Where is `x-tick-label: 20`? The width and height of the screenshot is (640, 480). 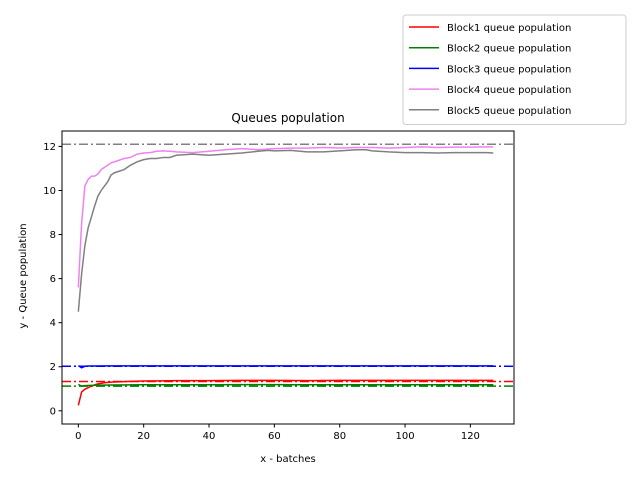
x-tick-label: 20 is located at coordinates (143, 436).